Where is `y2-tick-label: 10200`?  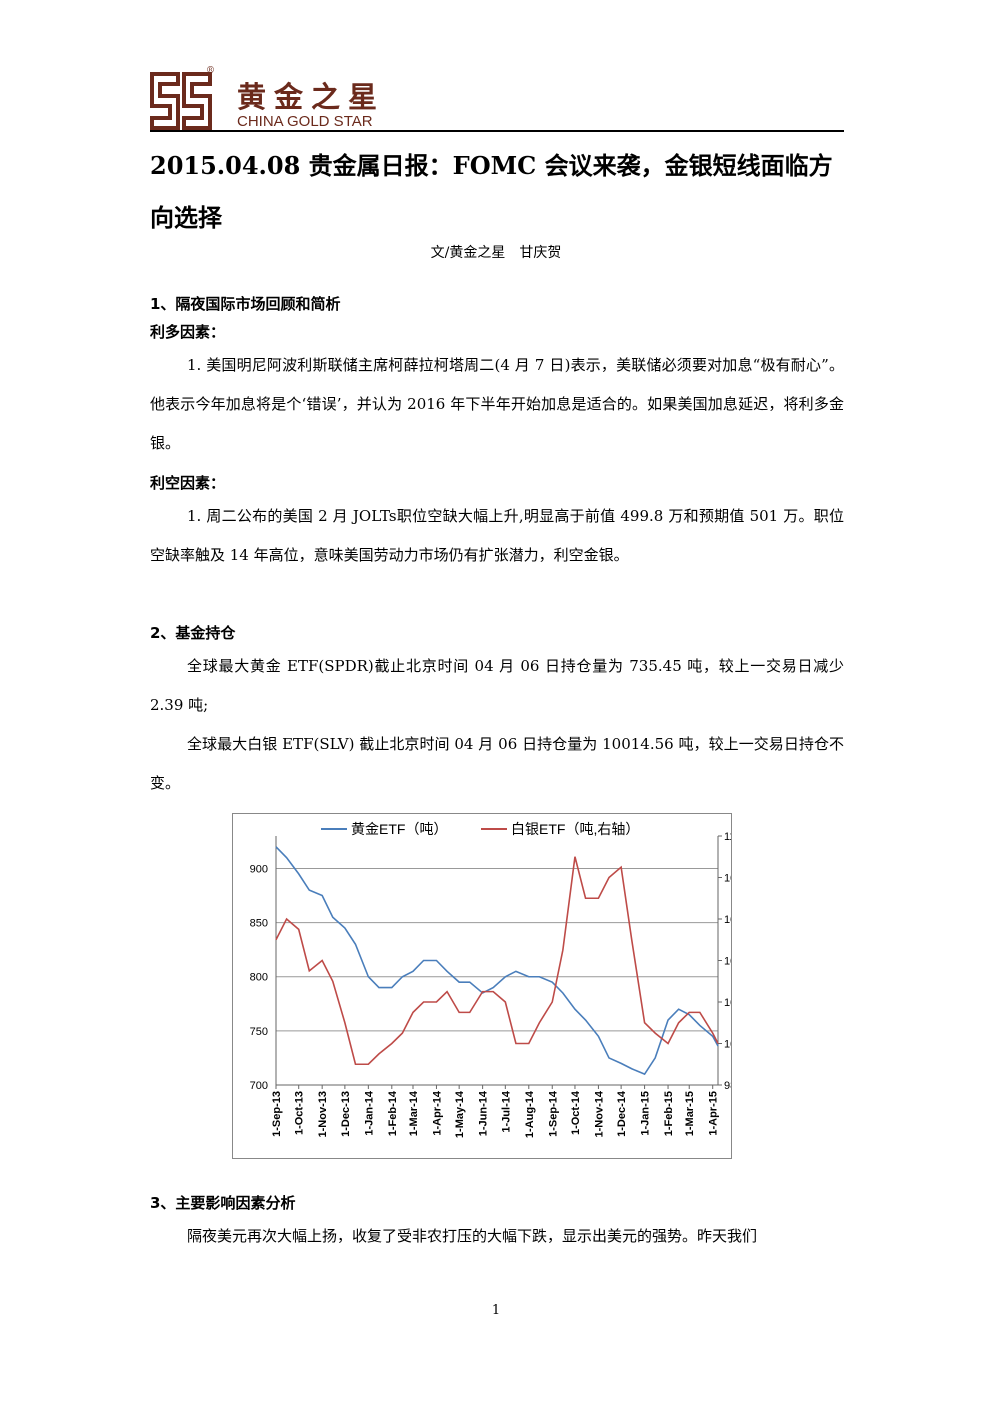 y2-tick-label: 10200 is located at coordinates (727, 1003).